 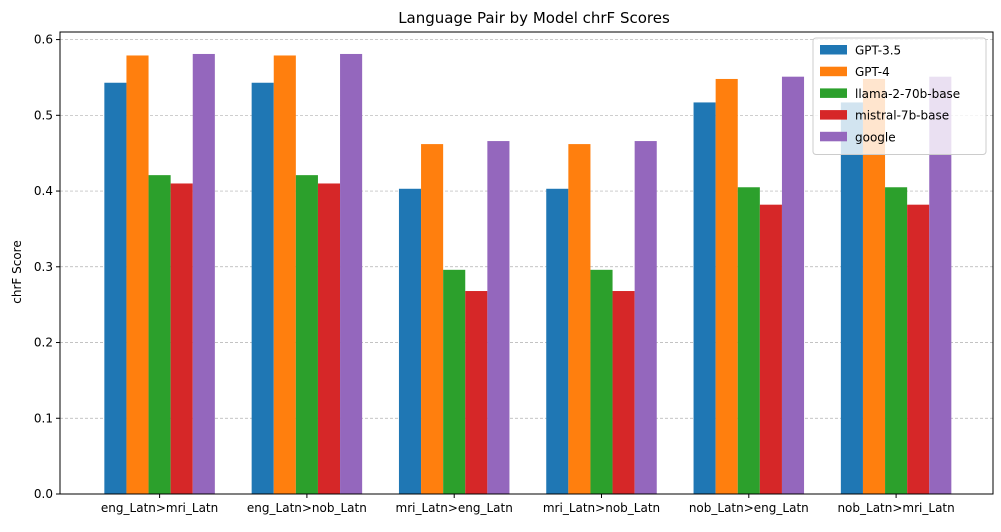 I want to click on legend-box, so click(x=899, y=96).